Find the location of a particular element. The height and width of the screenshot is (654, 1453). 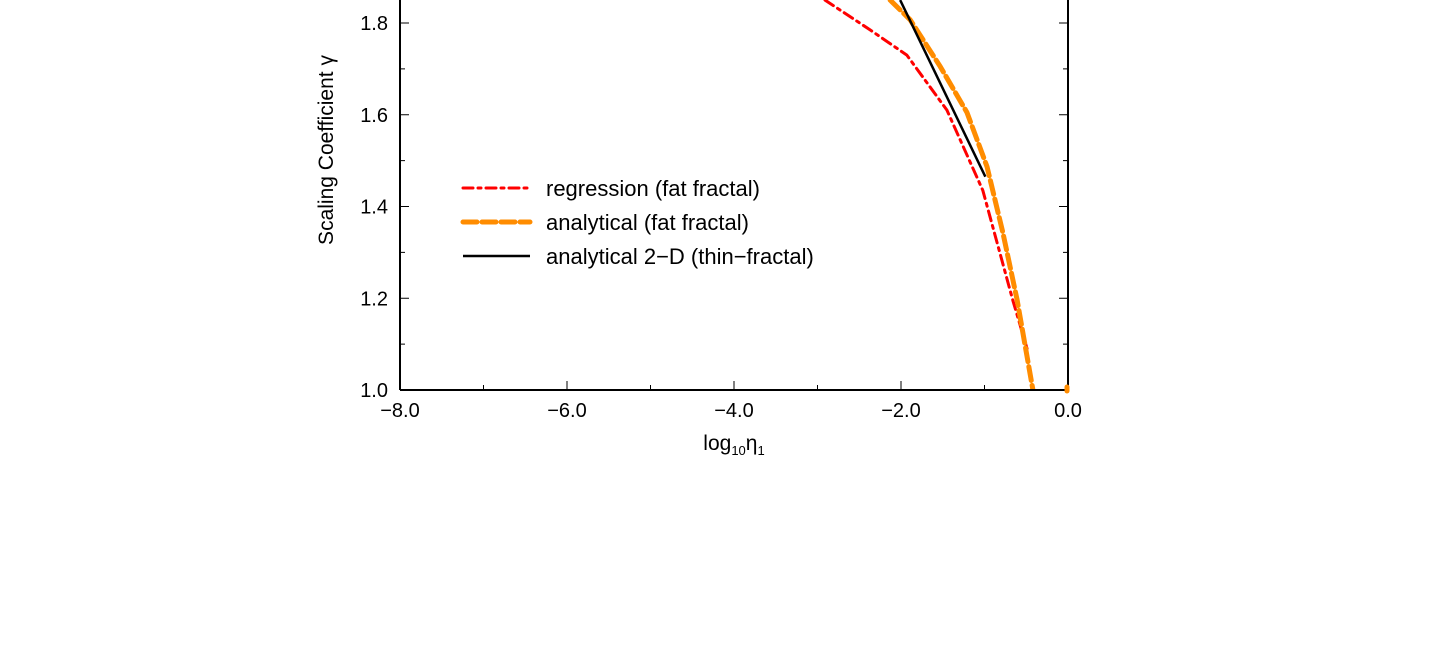

x-axis-label: log10η1 is located at coordinates (733, 445).